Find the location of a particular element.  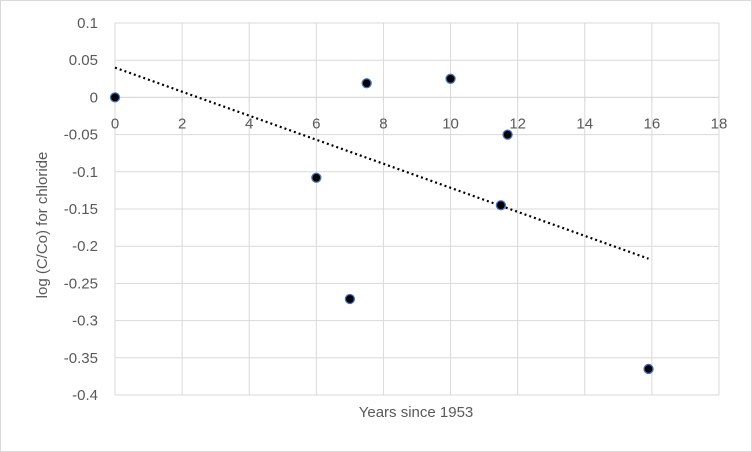

y-tick-label: 0.05 is located at coordinates (83, 60).